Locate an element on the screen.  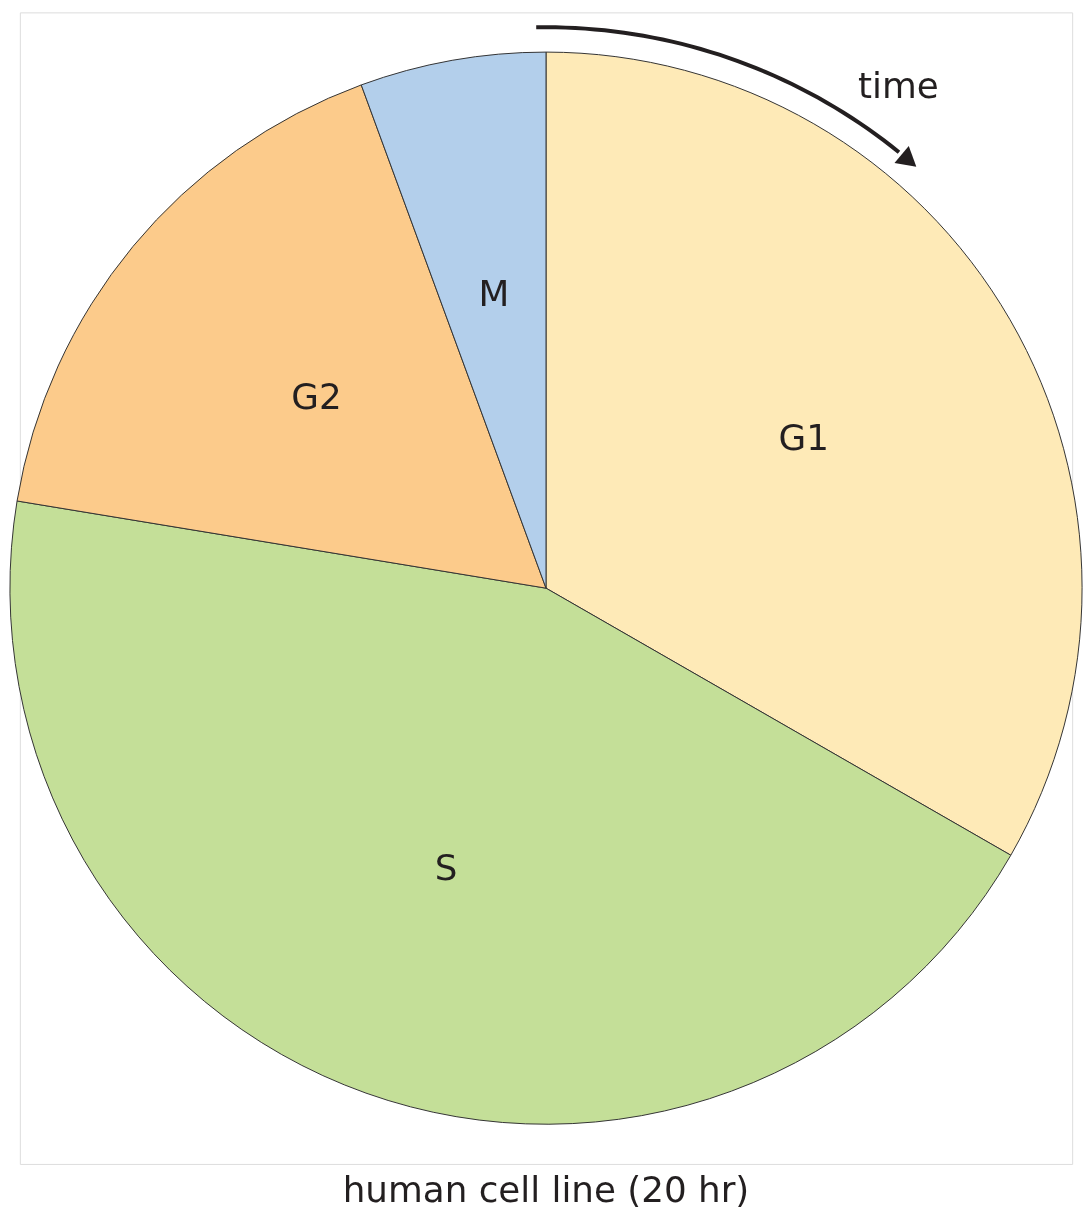
text: human cell line (20 hr) is located at coordinates (546, 1189).